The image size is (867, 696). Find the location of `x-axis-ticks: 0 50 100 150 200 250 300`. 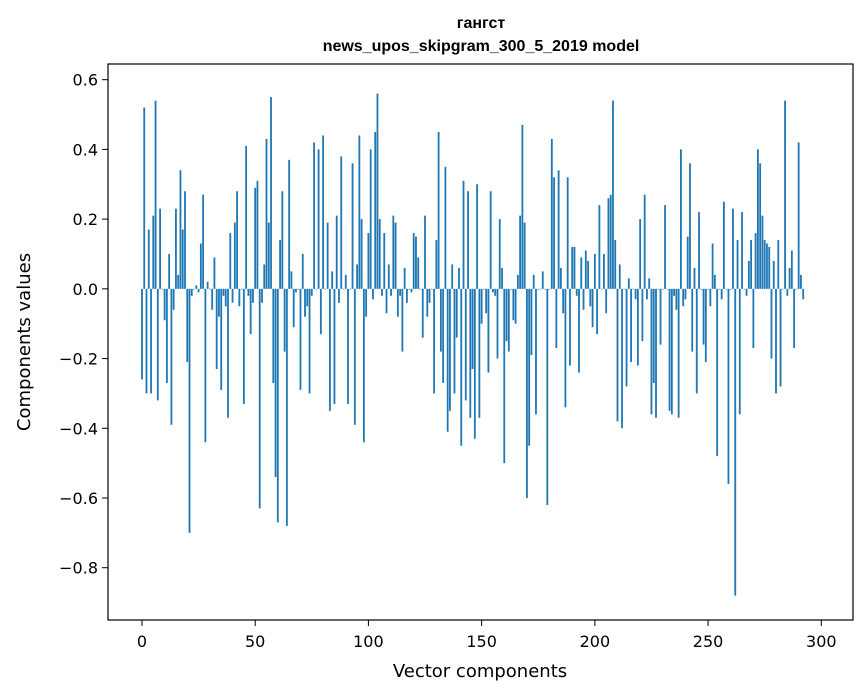

x-axis-ticks: 0 50 100 150 200 250 300 is located at coordinates (487, 635).